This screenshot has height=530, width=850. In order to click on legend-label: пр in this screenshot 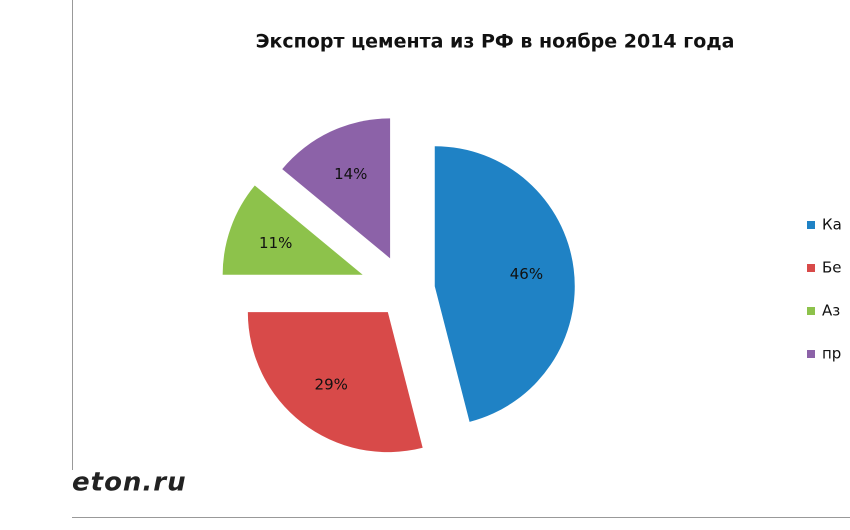, I will do `click(831, 354)`.